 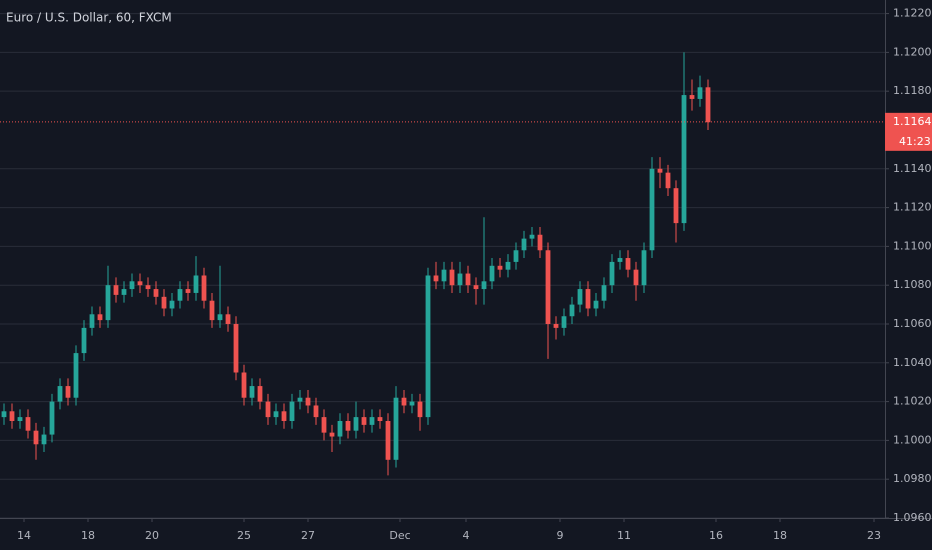 I want to click on y-tick-label: 1.11200, so click(x=912, y=207).